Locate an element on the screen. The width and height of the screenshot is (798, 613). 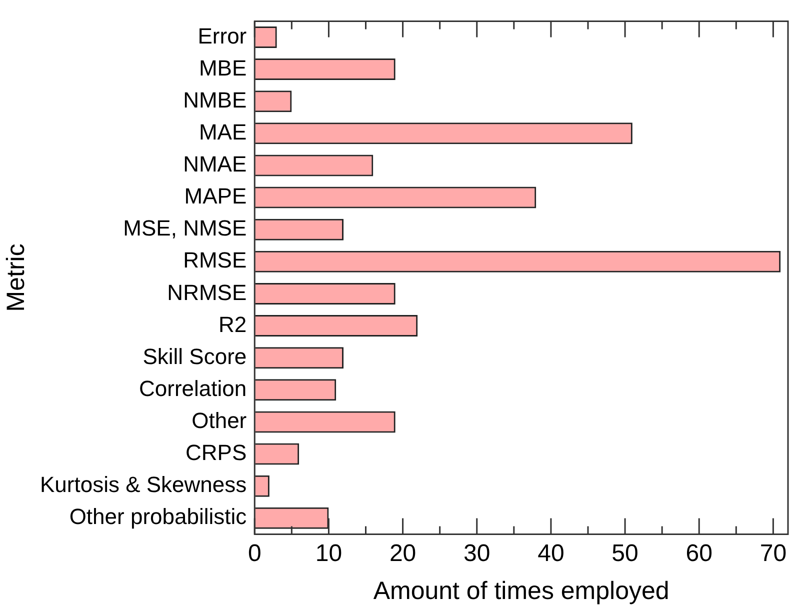
y-tick-label: R2 is located at coordinates (232, 324).